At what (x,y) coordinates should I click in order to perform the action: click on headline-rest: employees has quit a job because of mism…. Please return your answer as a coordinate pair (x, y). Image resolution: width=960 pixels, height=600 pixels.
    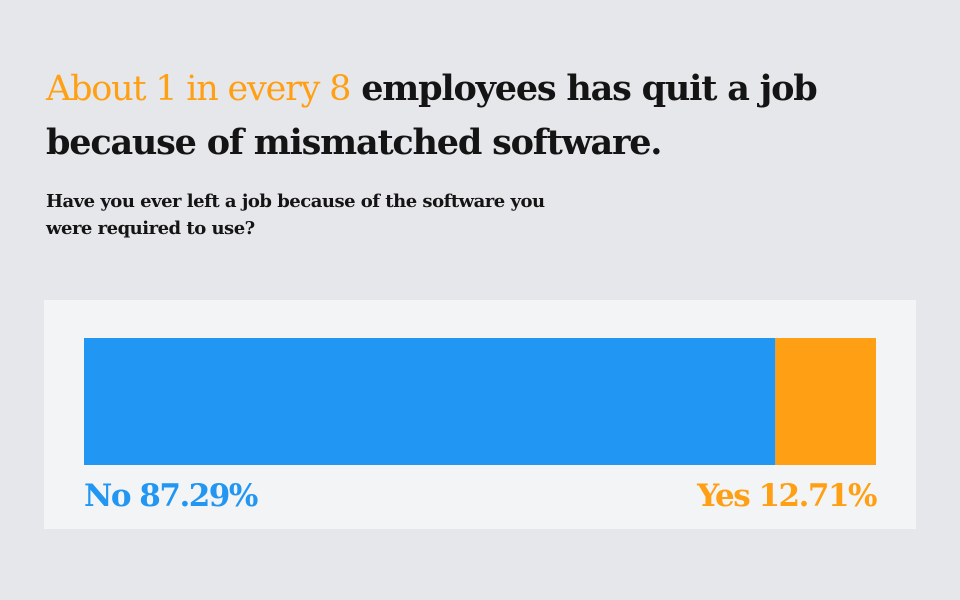
    Looking at the image, I should click on (432, 115).